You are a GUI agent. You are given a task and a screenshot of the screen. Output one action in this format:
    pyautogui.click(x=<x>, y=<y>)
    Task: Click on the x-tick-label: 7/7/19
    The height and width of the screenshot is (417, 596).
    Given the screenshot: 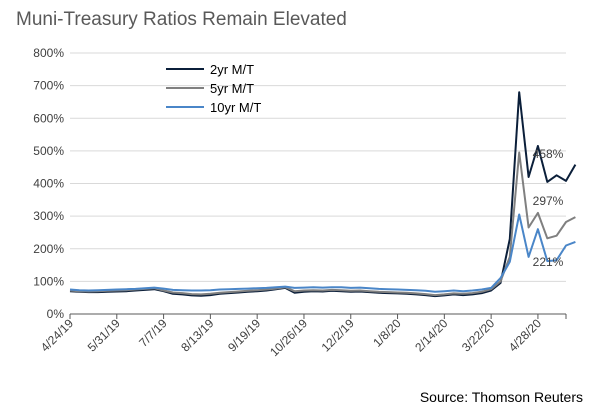 What is the action you would take?
    pyautogui.click(x=153, y=333)
    